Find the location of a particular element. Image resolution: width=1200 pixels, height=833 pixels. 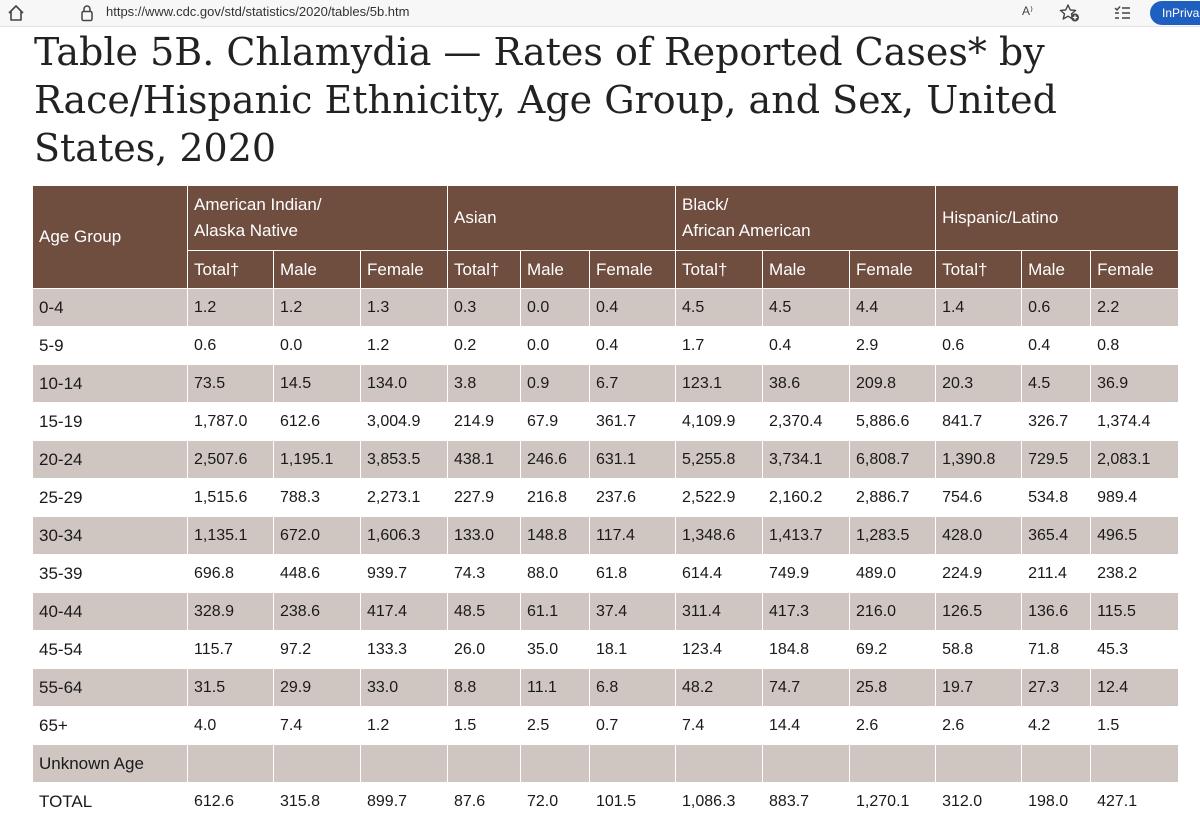

rate-cell: 2.6 is located at coordinates (979, 725).